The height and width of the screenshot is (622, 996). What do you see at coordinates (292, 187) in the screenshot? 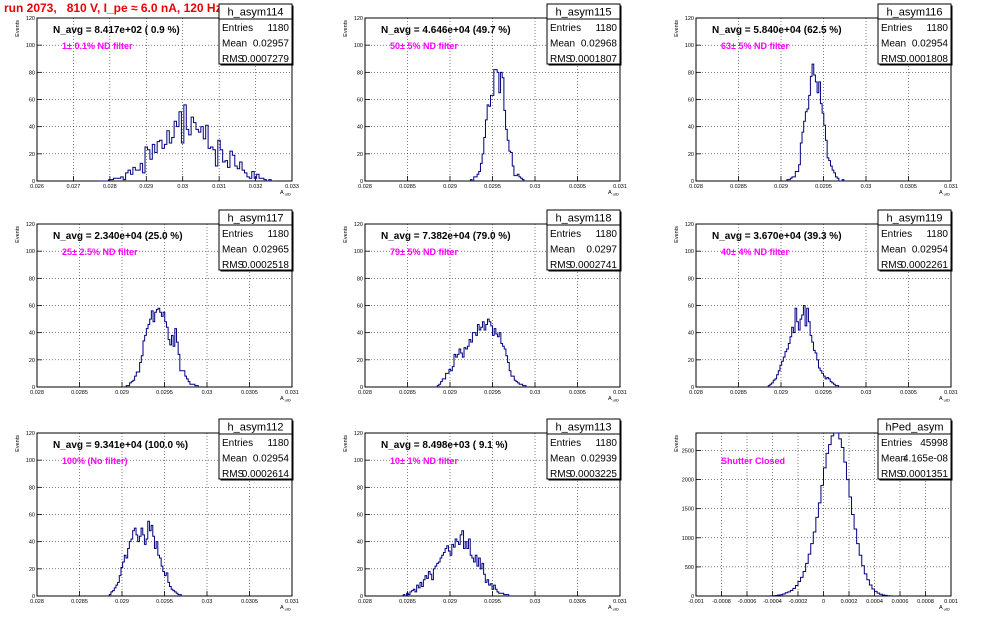
I see `x-tick-label: 0.033` at bounding box center [292, 187].